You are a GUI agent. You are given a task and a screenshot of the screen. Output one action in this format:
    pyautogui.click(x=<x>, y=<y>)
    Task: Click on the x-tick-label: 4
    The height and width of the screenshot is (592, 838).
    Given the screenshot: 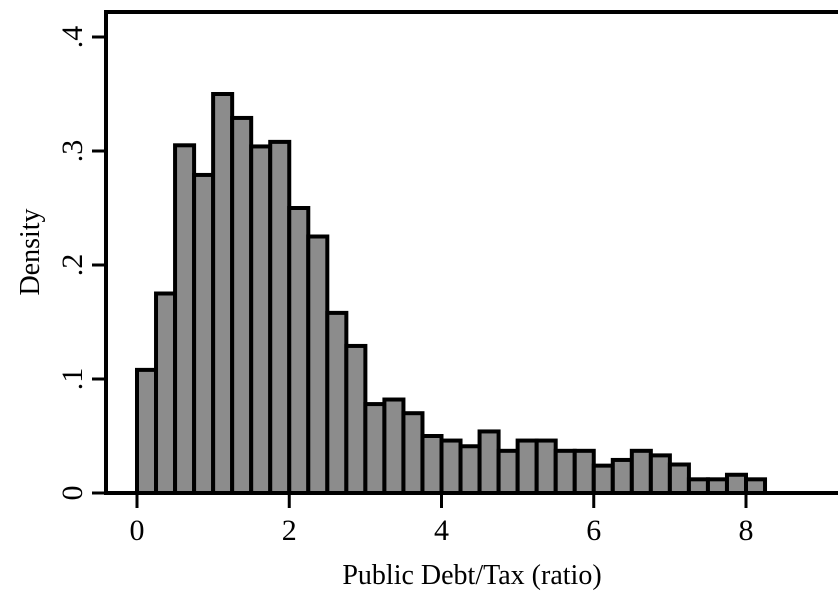 What is the action you would take?
    pyautogui.click(x=441, y=530)
    